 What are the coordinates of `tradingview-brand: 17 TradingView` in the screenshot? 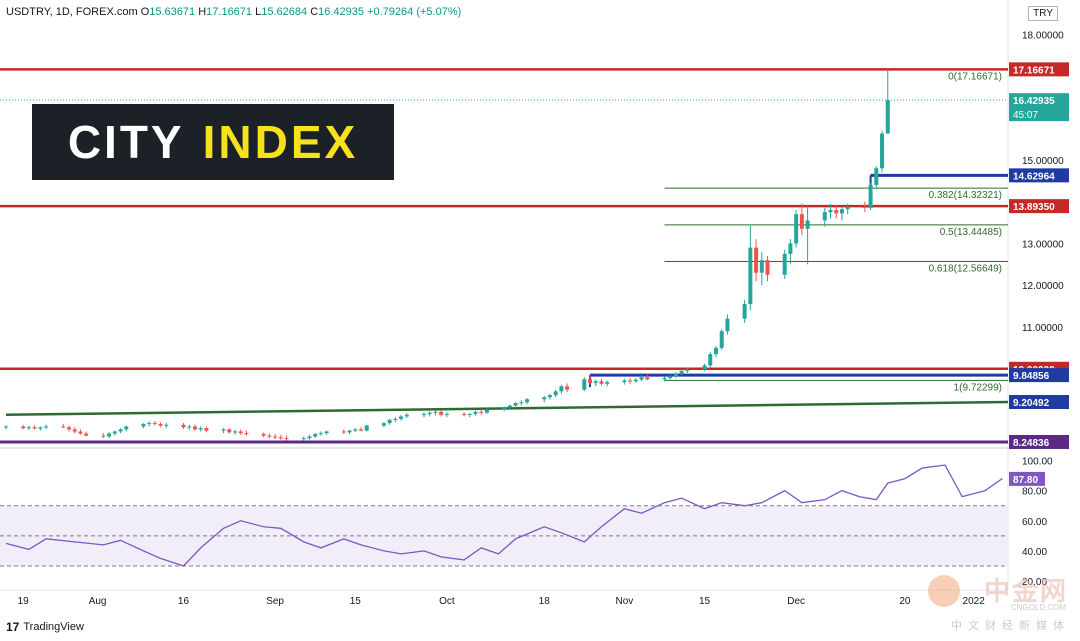 It's located at (45, 627).